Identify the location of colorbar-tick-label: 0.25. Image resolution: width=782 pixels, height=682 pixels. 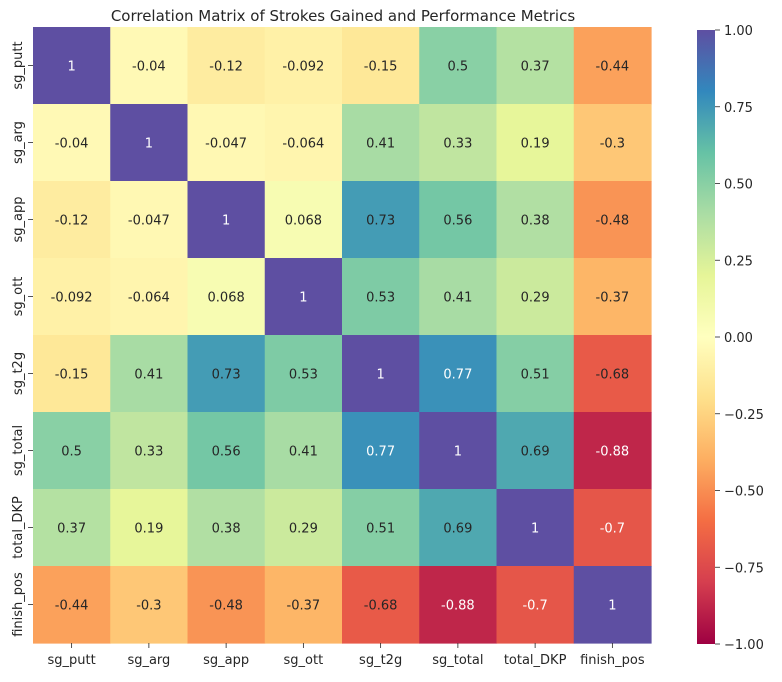
(738, 261).